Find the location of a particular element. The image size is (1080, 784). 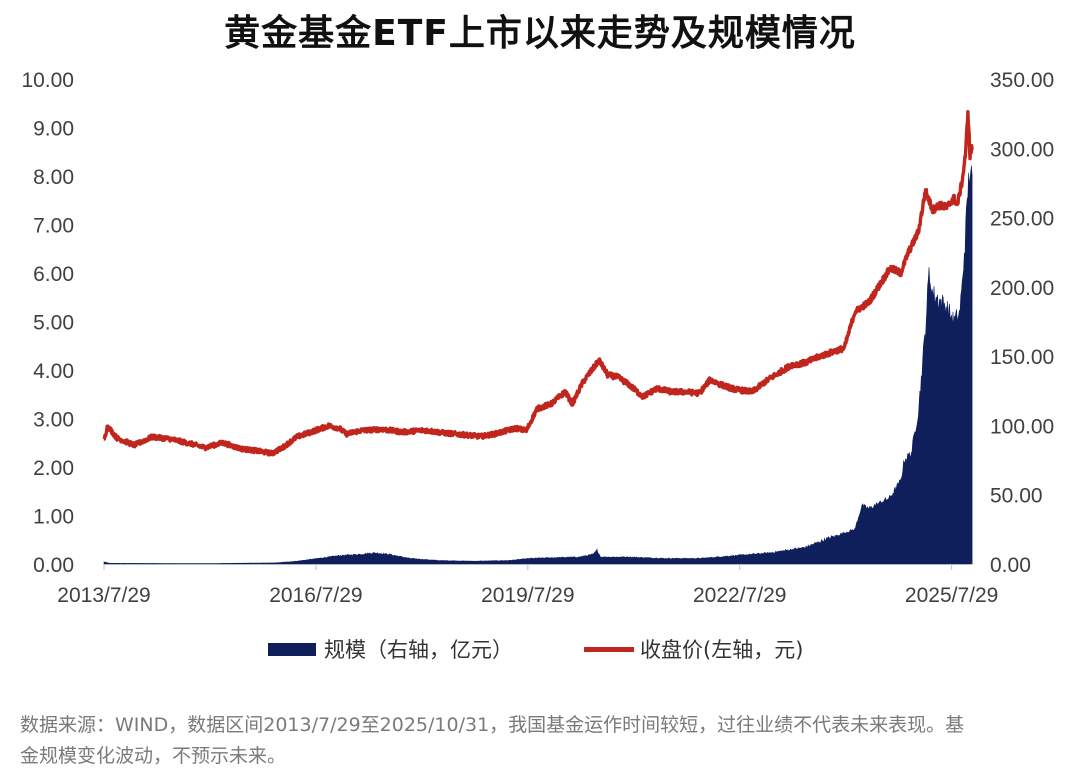

y-left-tick-label: 0.00 is located at coordinates (53, 565).